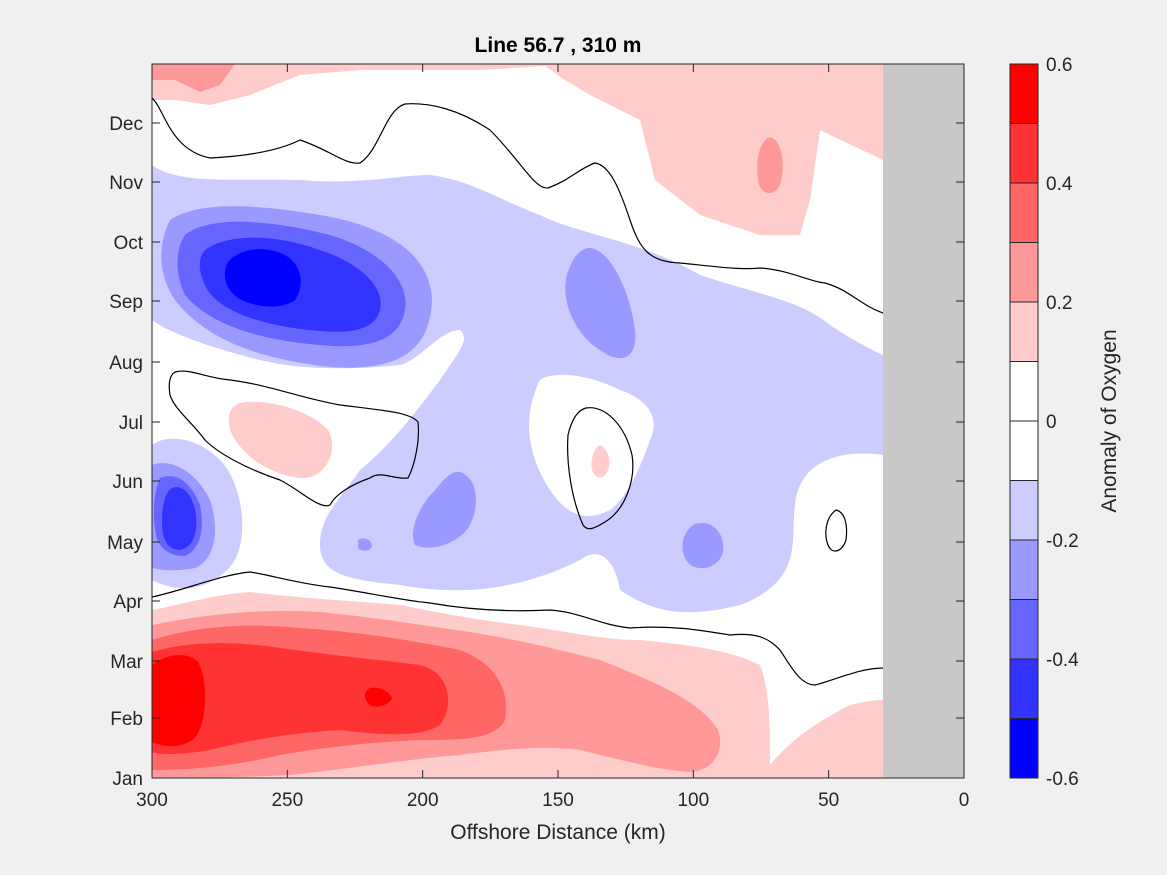 The height and width of the screenshot is (875, 1167). What do you see at coordinates (126, 124) in the screenshot?
I see `y-tick-label: Dec` at bounding box center [126, 124].